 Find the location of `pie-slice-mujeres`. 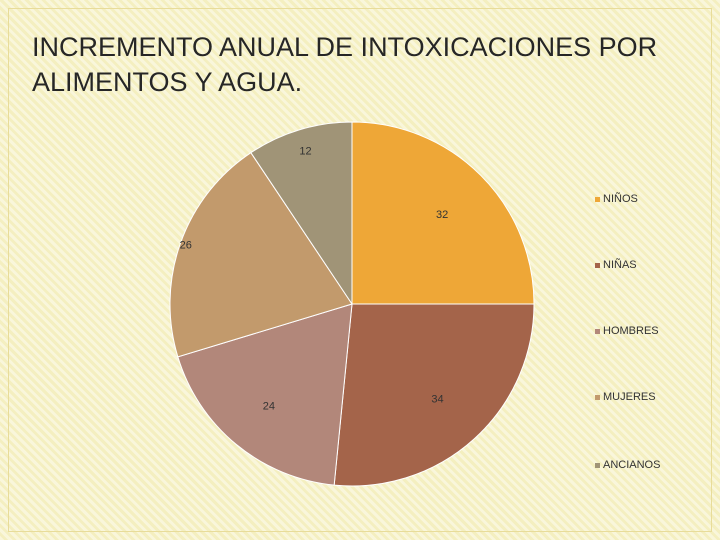

pie-slice-mujeres is located at coordinates (261, 254).